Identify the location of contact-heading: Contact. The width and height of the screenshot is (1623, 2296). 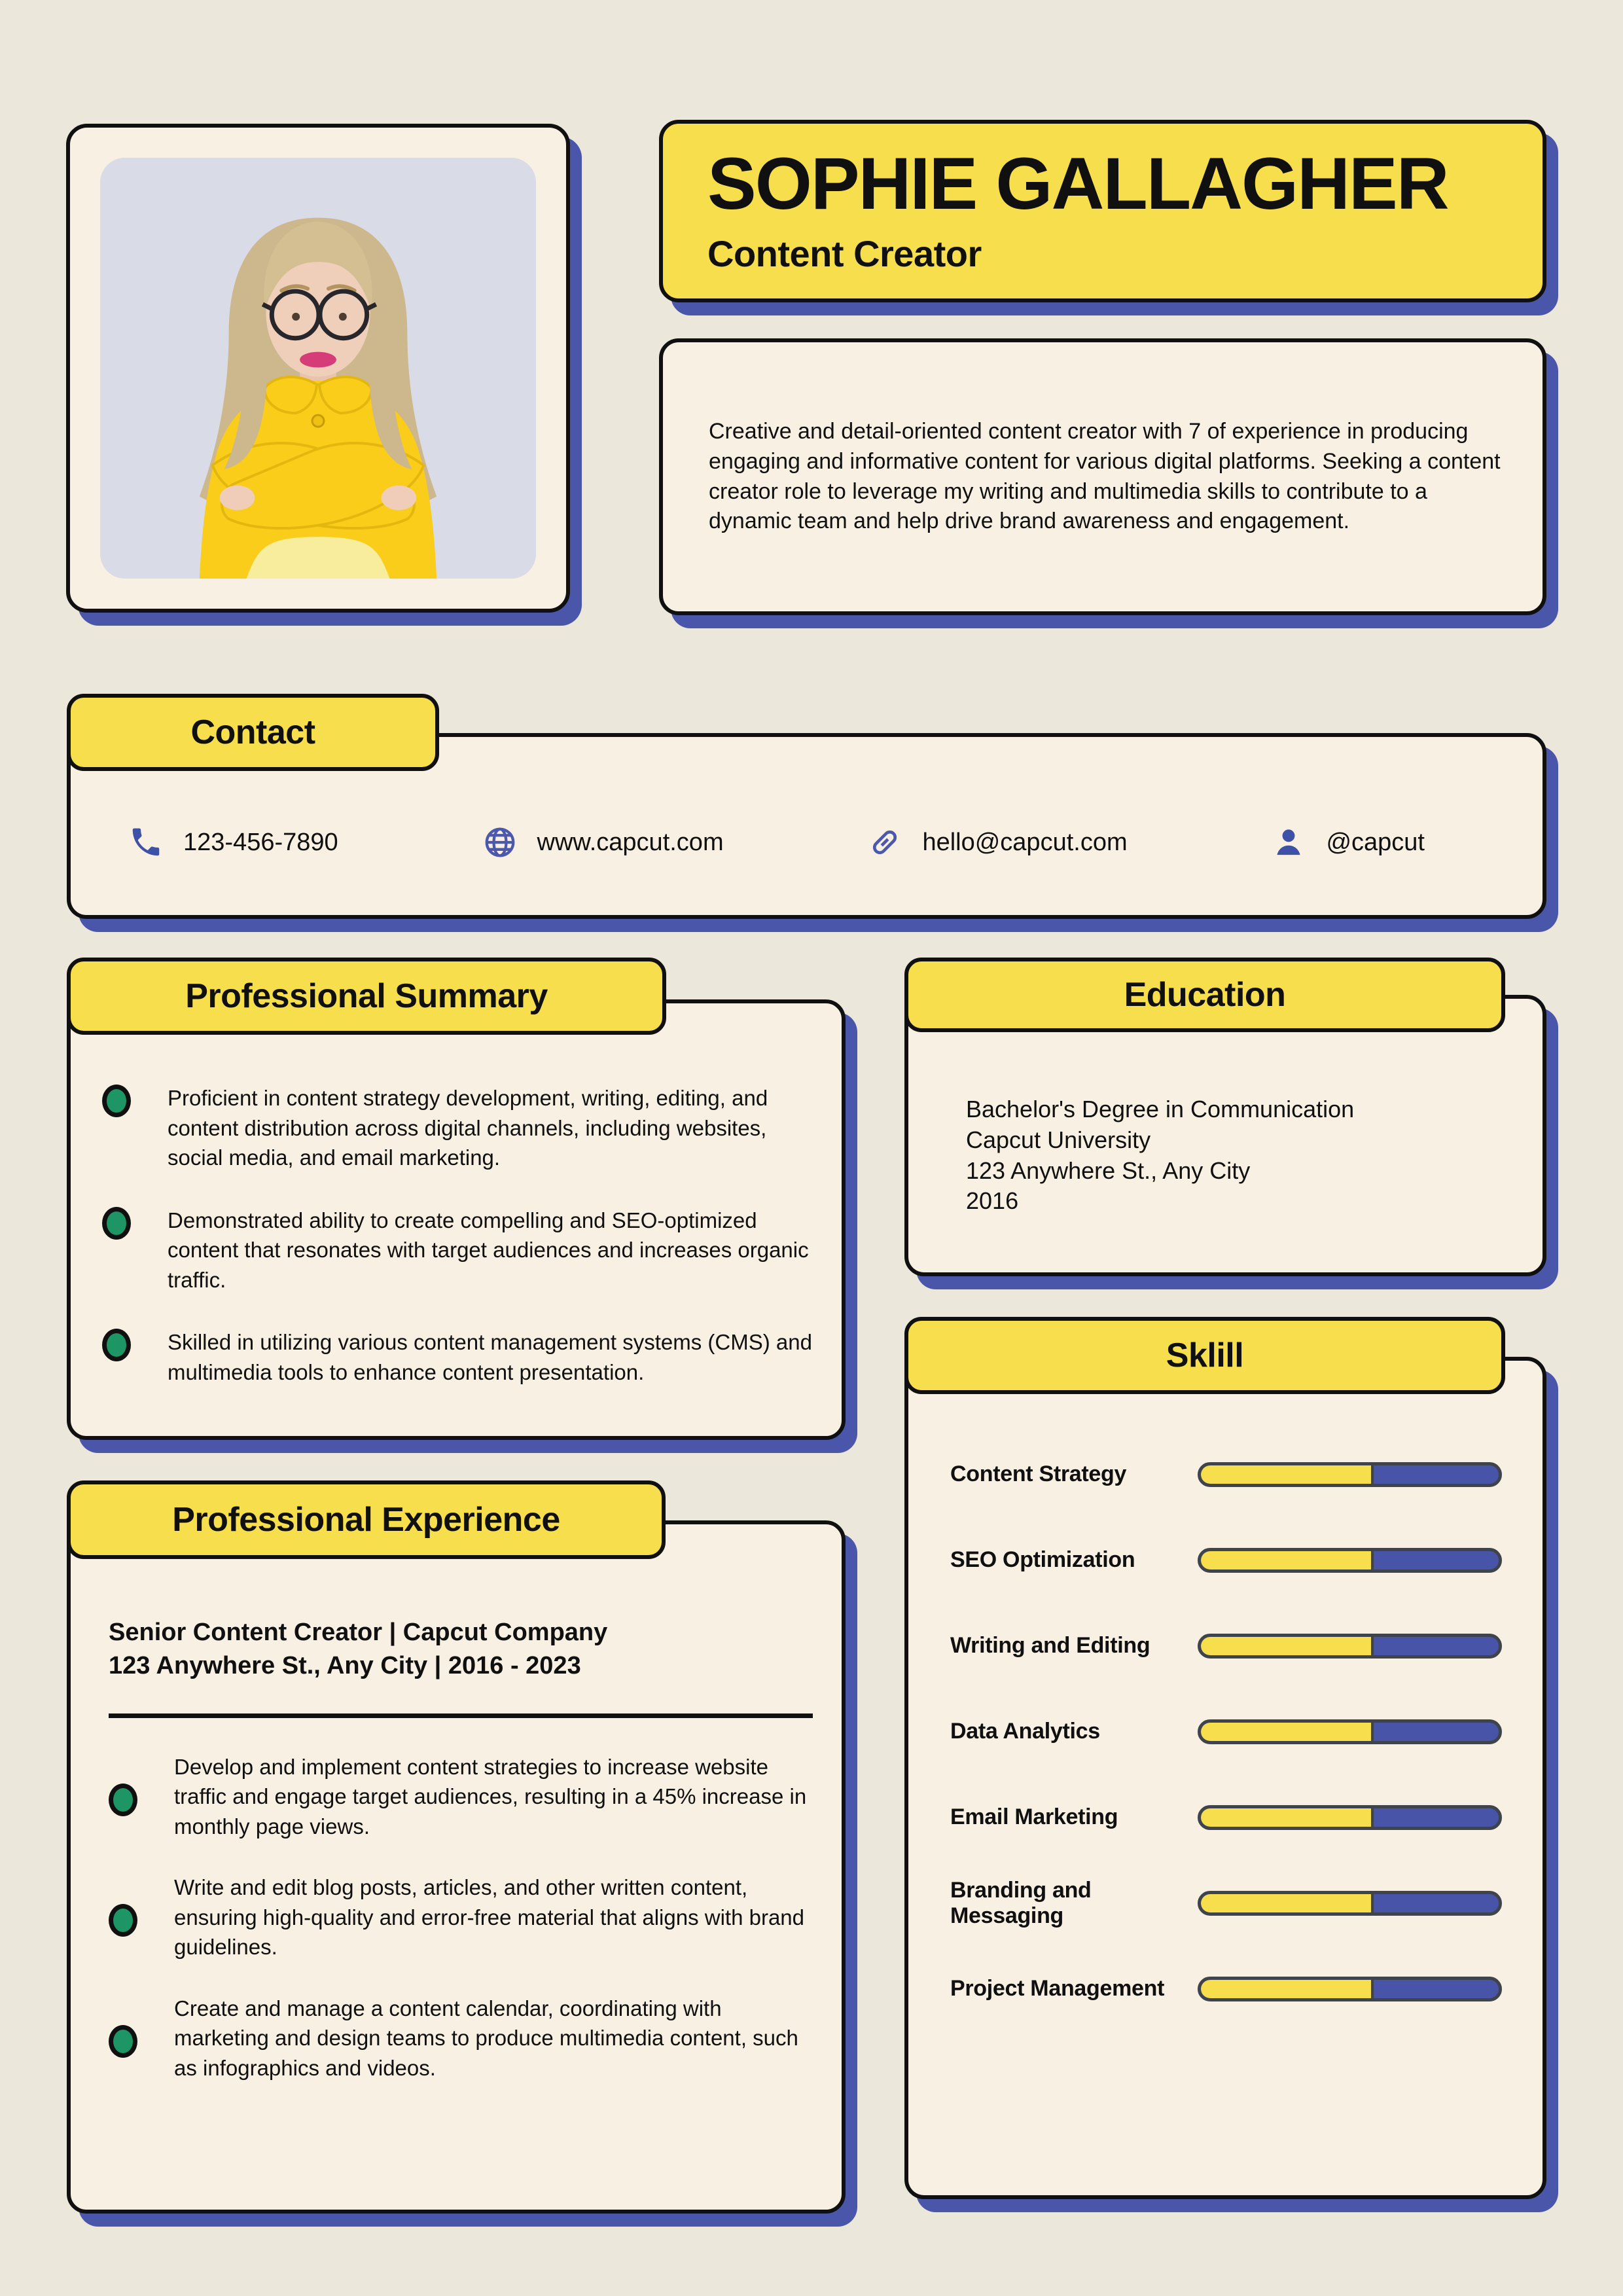
(253, 732).